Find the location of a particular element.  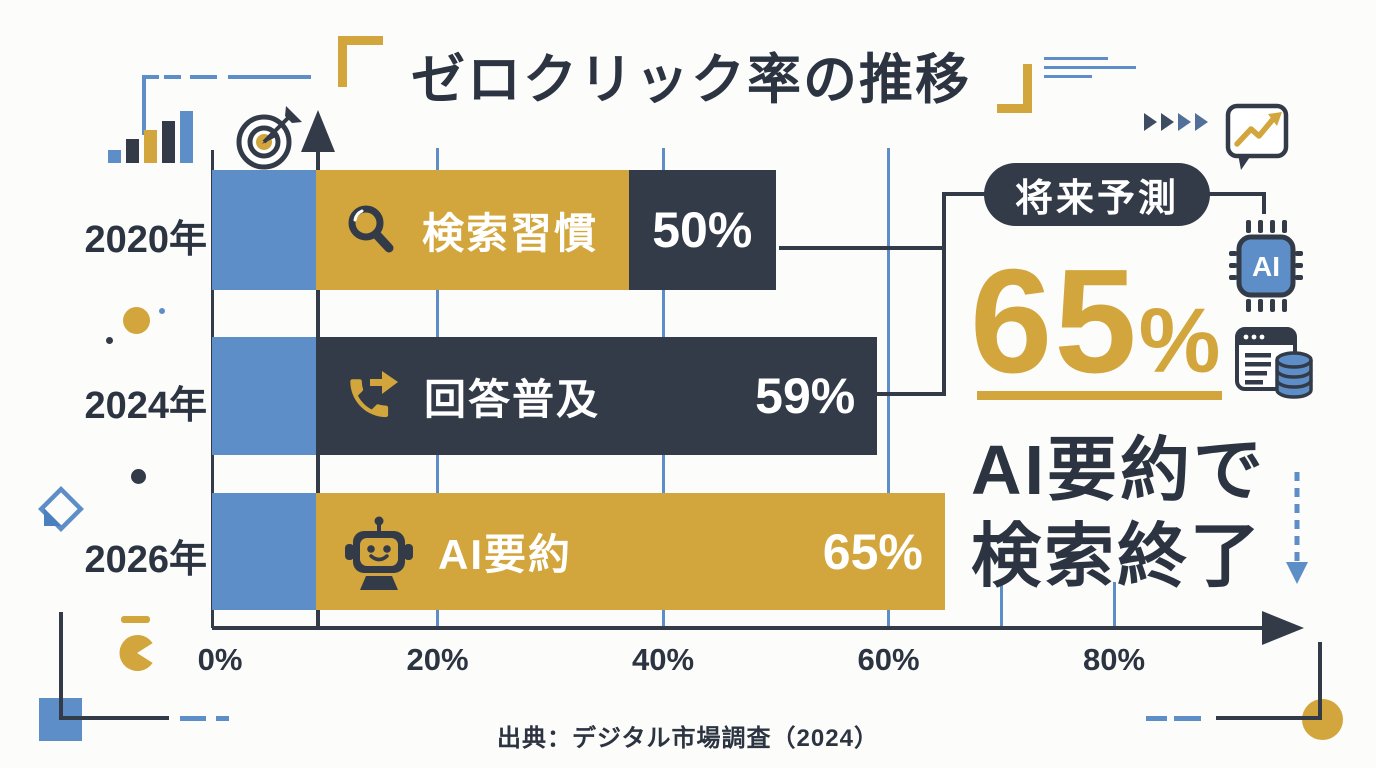

bar-2020-value-box: 50% is located at coordinates (702, 230).